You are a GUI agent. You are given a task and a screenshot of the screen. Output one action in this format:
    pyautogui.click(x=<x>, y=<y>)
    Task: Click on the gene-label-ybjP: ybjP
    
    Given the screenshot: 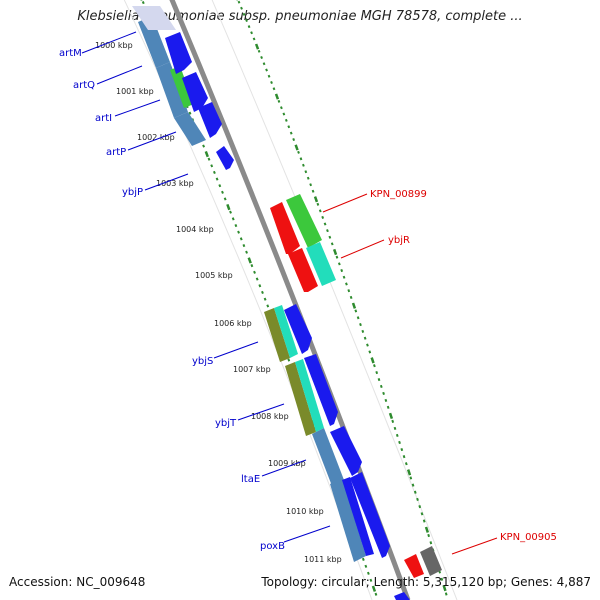 What is the action you would take?
    pyautogui.click(x=132, y=192)
    